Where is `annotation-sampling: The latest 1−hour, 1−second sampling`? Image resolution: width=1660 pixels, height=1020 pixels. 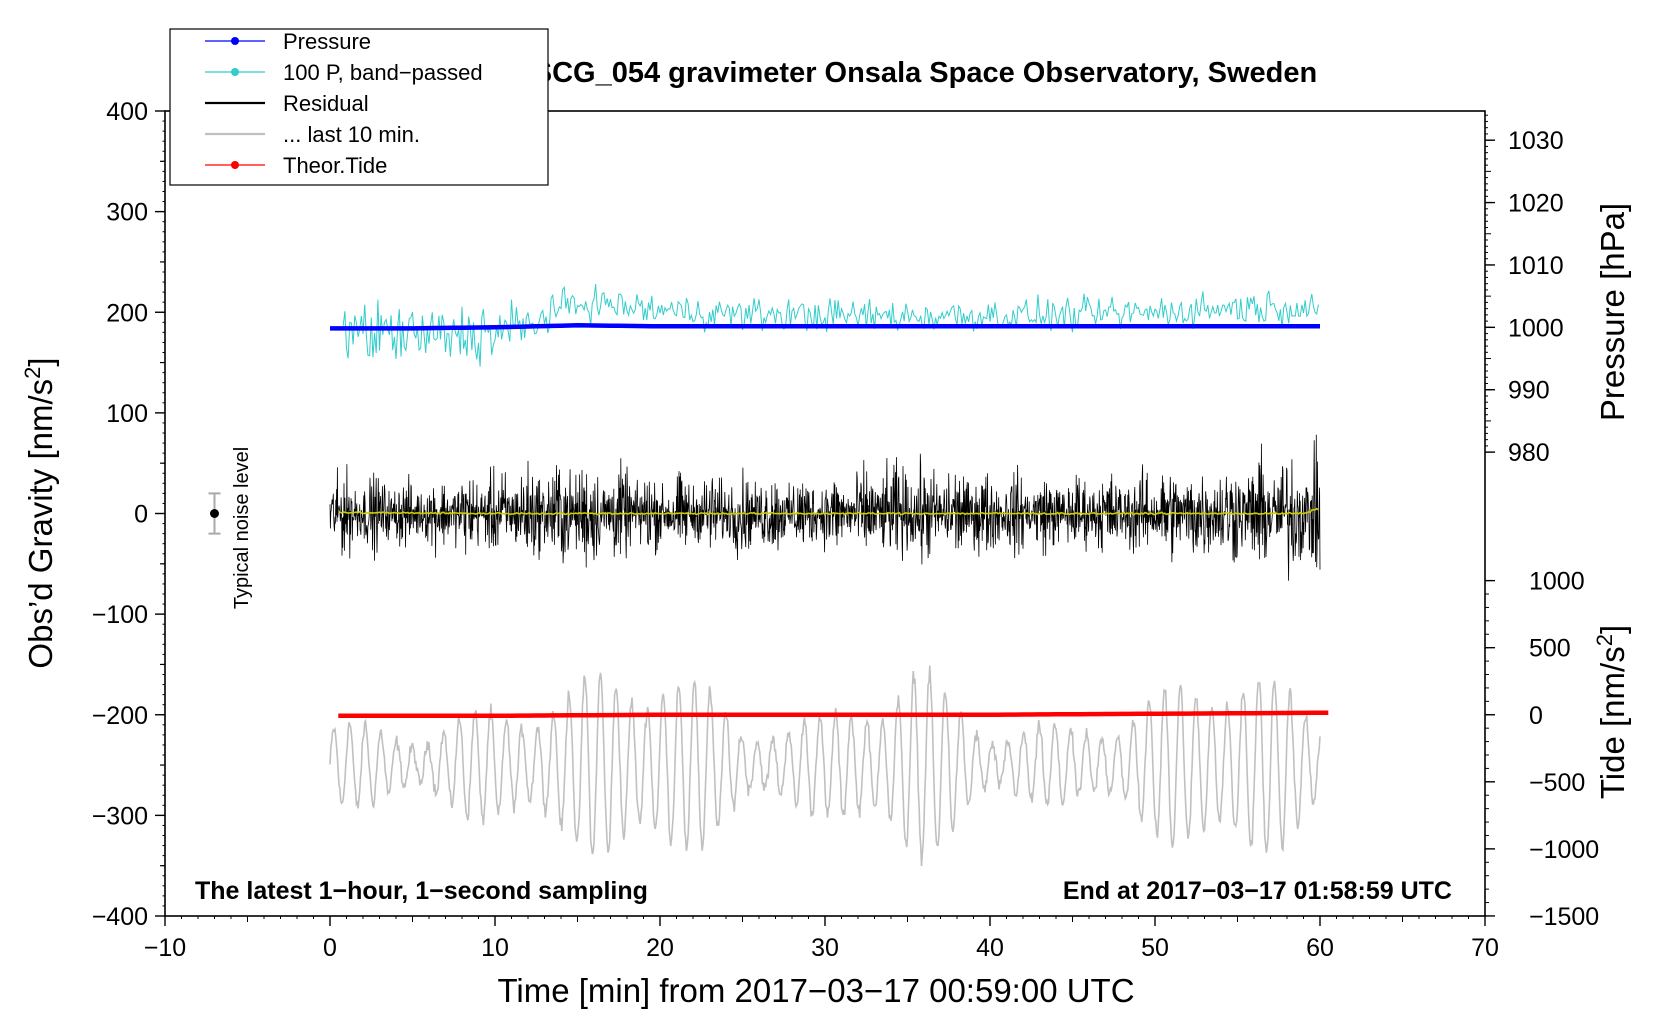 annotation-sampling: The latest 1−hour, 1−second sampling is located at coordinates (421, 891).